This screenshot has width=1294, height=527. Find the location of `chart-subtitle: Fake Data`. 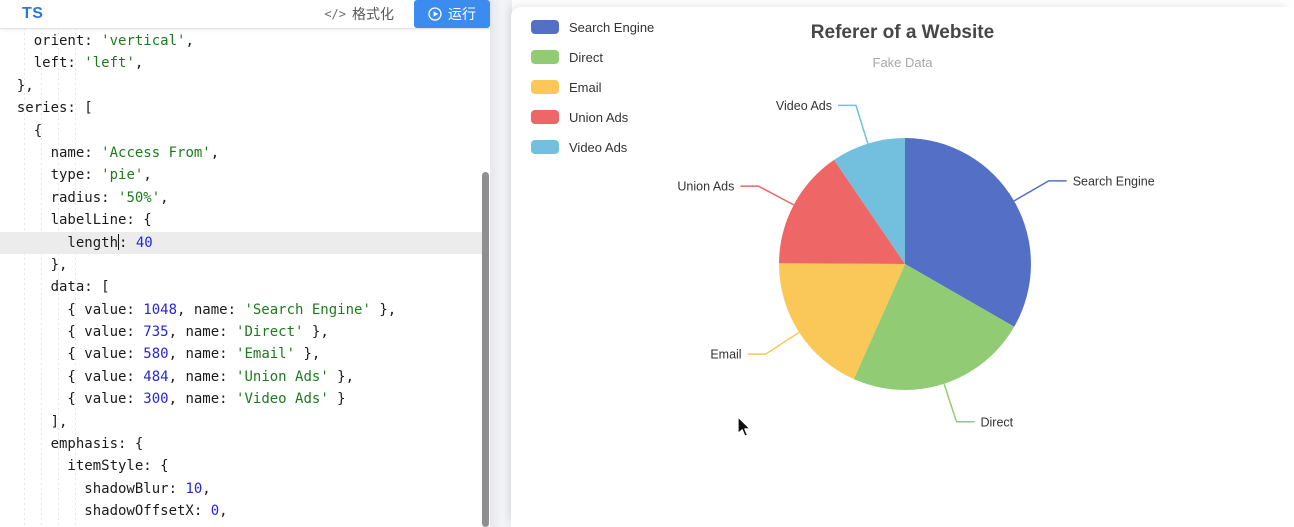

chart-subtitle: Fake Data is located at coordinates (902, 62).